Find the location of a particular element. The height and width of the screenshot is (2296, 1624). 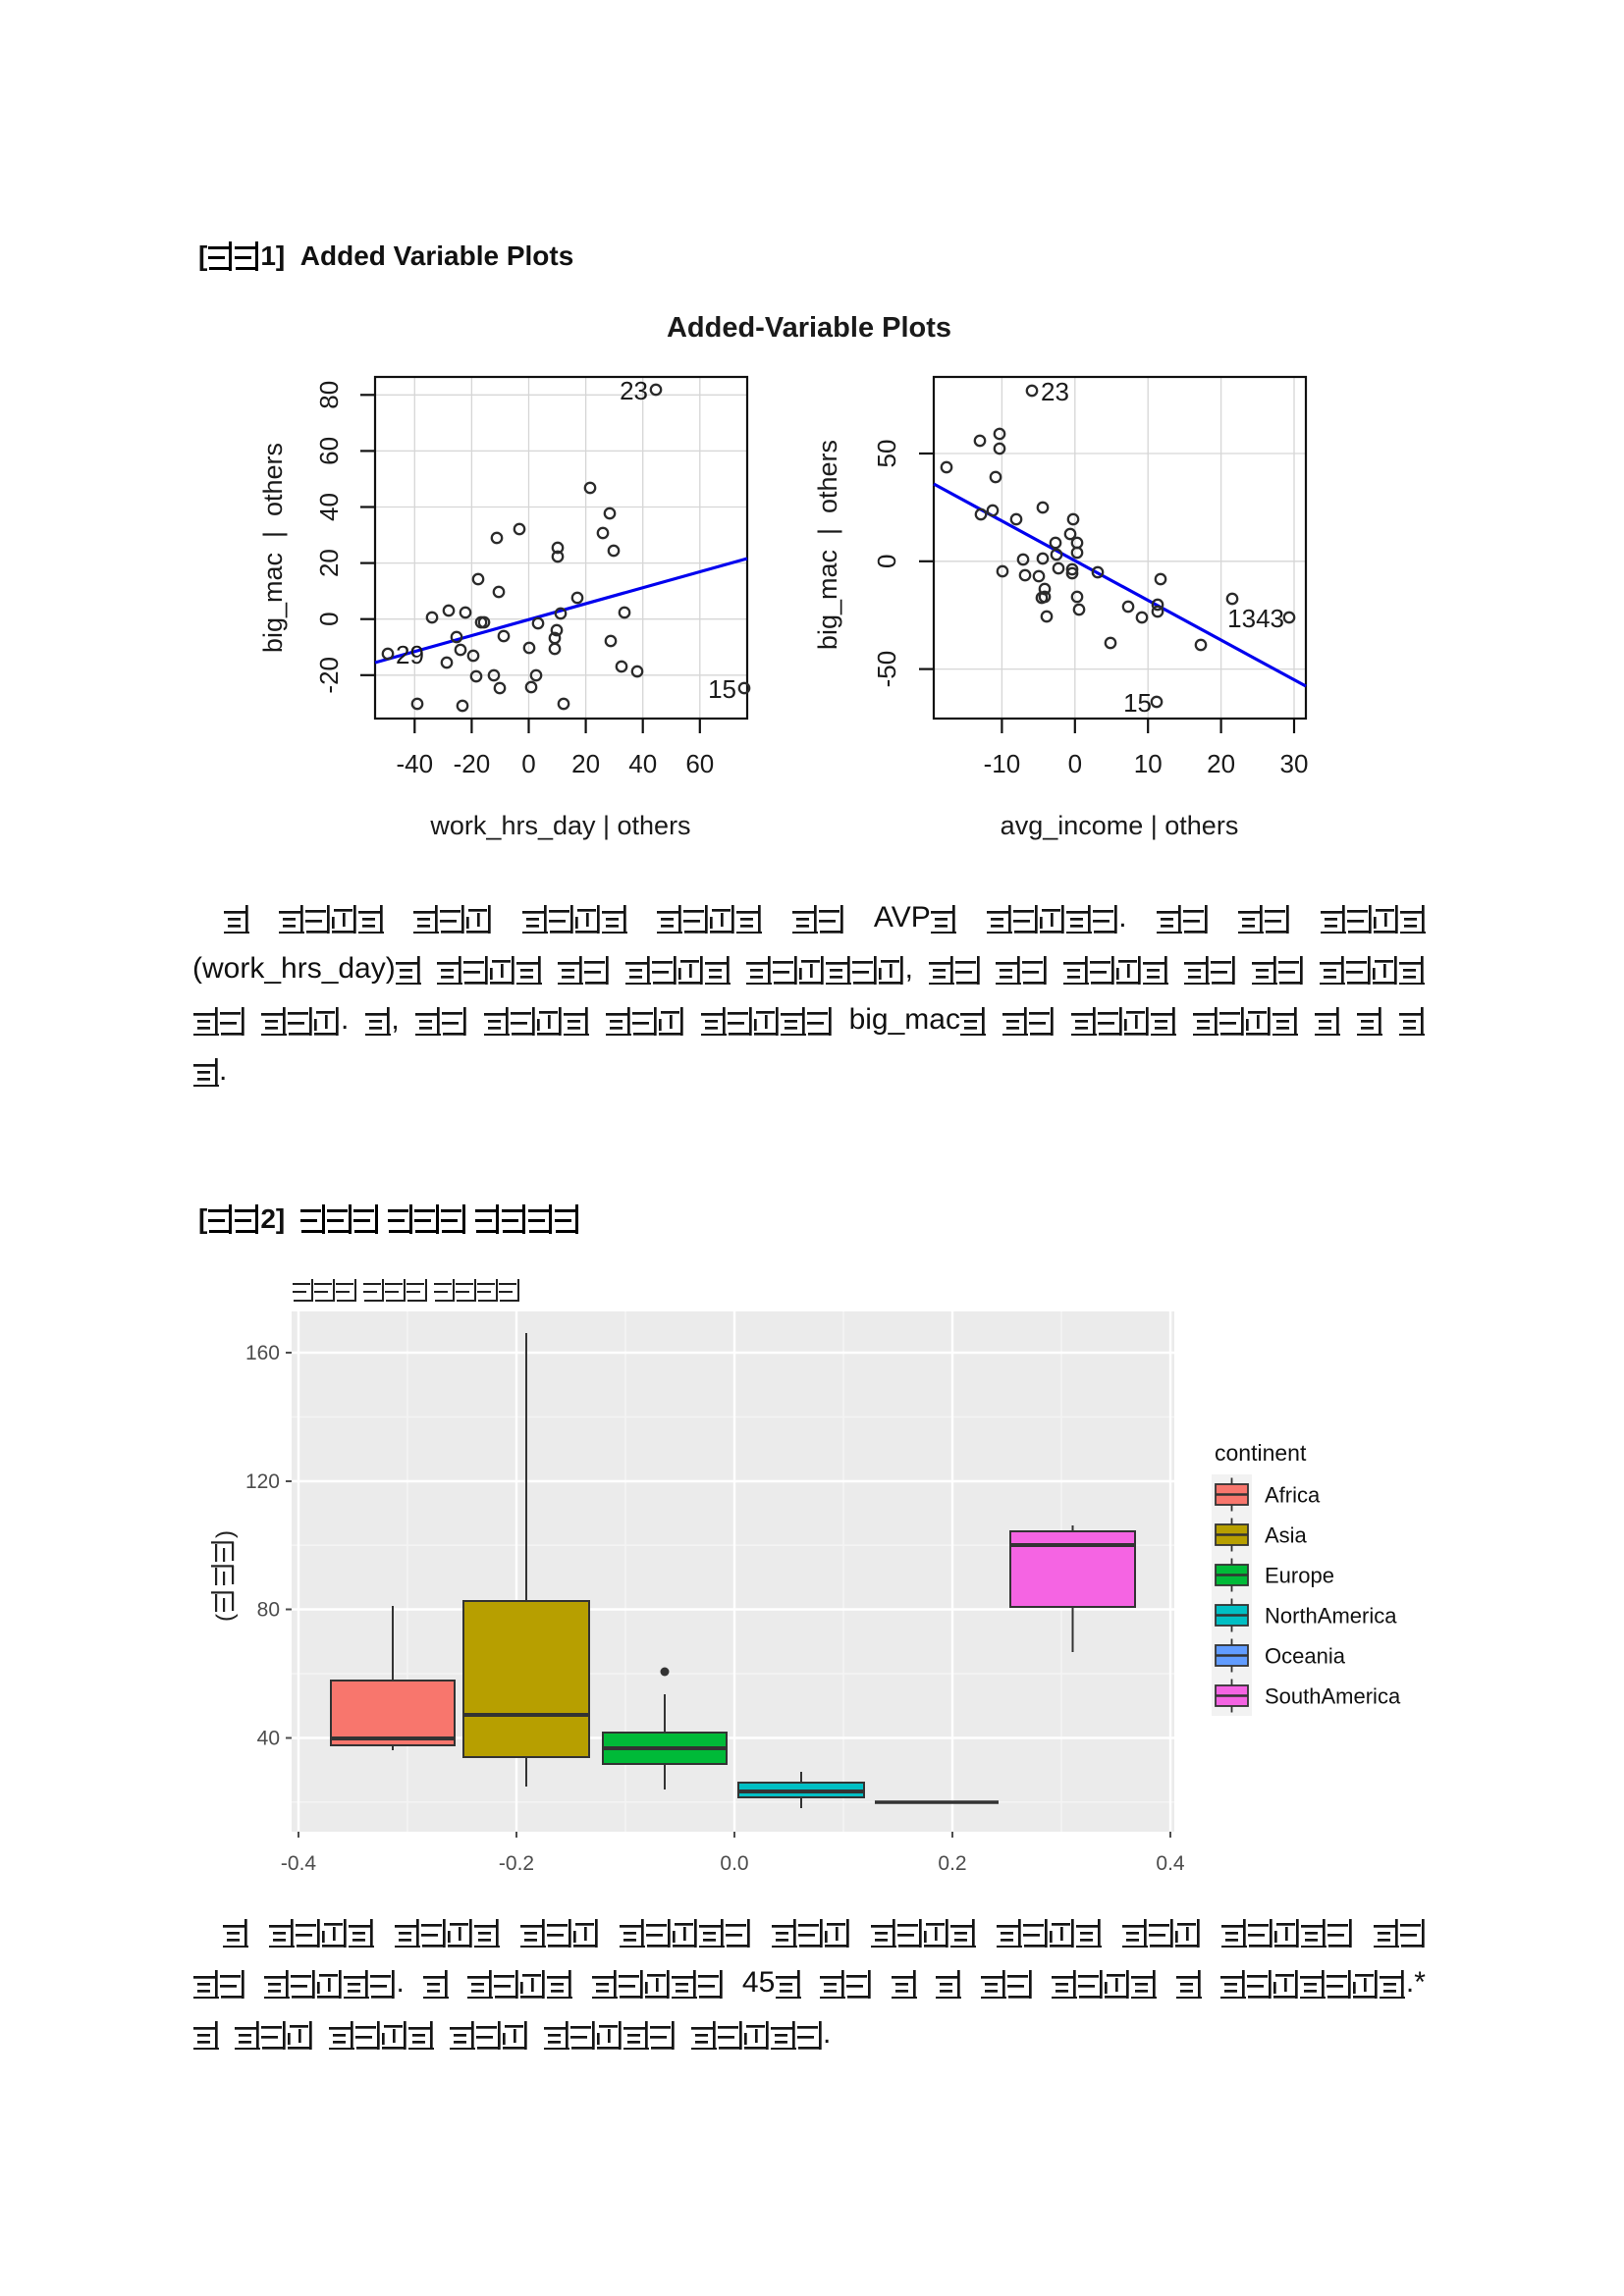

svg-text: 29 is located at coordinates (410, 654).